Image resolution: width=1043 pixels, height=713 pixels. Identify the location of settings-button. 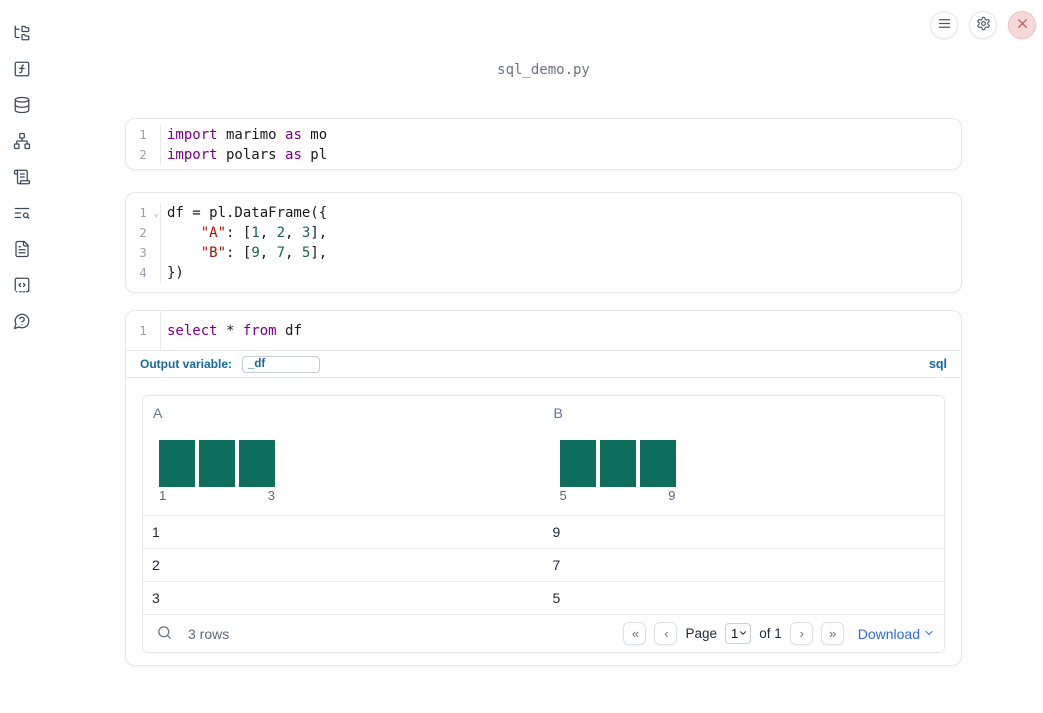
(983, 25).